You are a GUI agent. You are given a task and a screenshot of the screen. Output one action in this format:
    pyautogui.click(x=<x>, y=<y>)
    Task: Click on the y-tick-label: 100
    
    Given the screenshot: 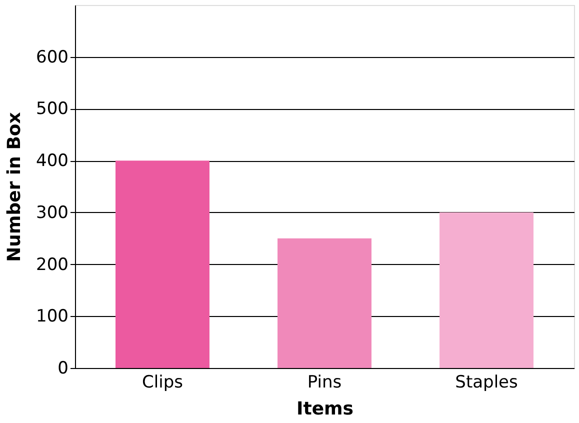 What is the action you would take?
    pyautogui.click(x=52, y=316)
    